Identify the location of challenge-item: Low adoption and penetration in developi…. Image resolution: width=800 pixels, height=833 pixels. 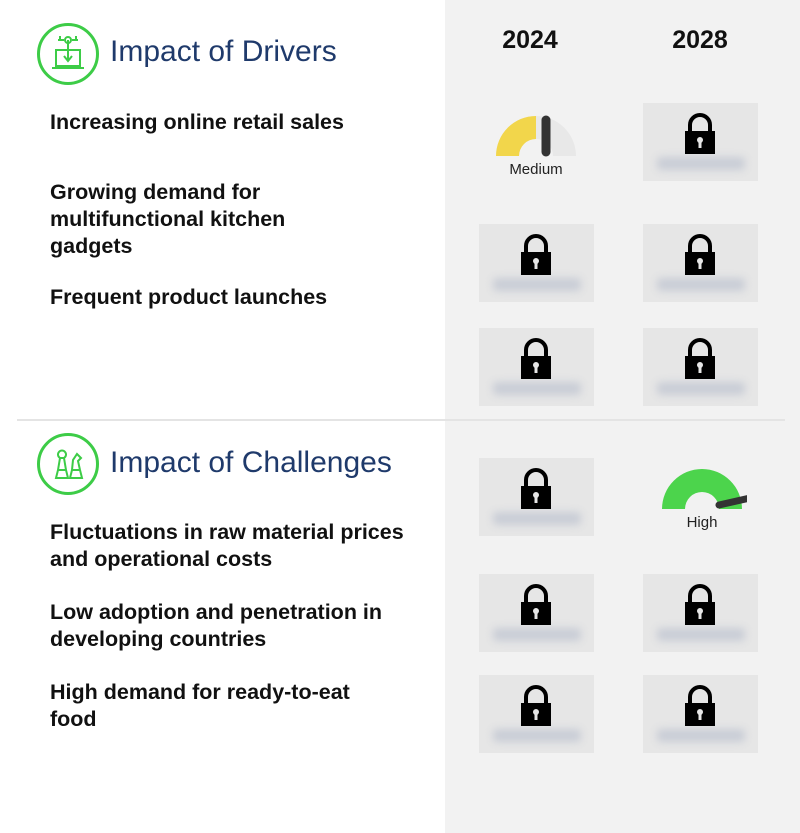
(216, 625).